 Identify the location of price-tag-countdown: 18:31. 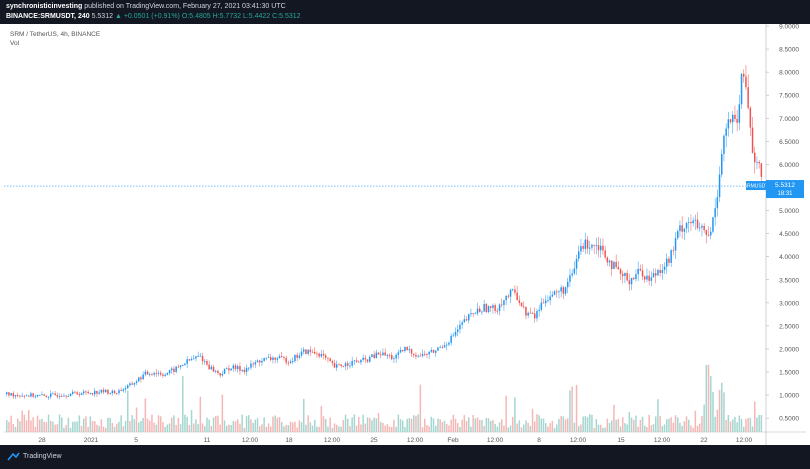
(785, 194).